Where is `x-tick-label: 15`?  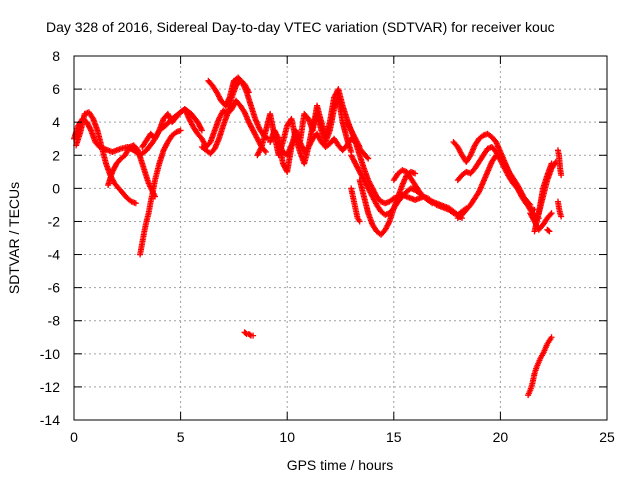 x-tick-label: 15 is located at coordinates (394, 437).